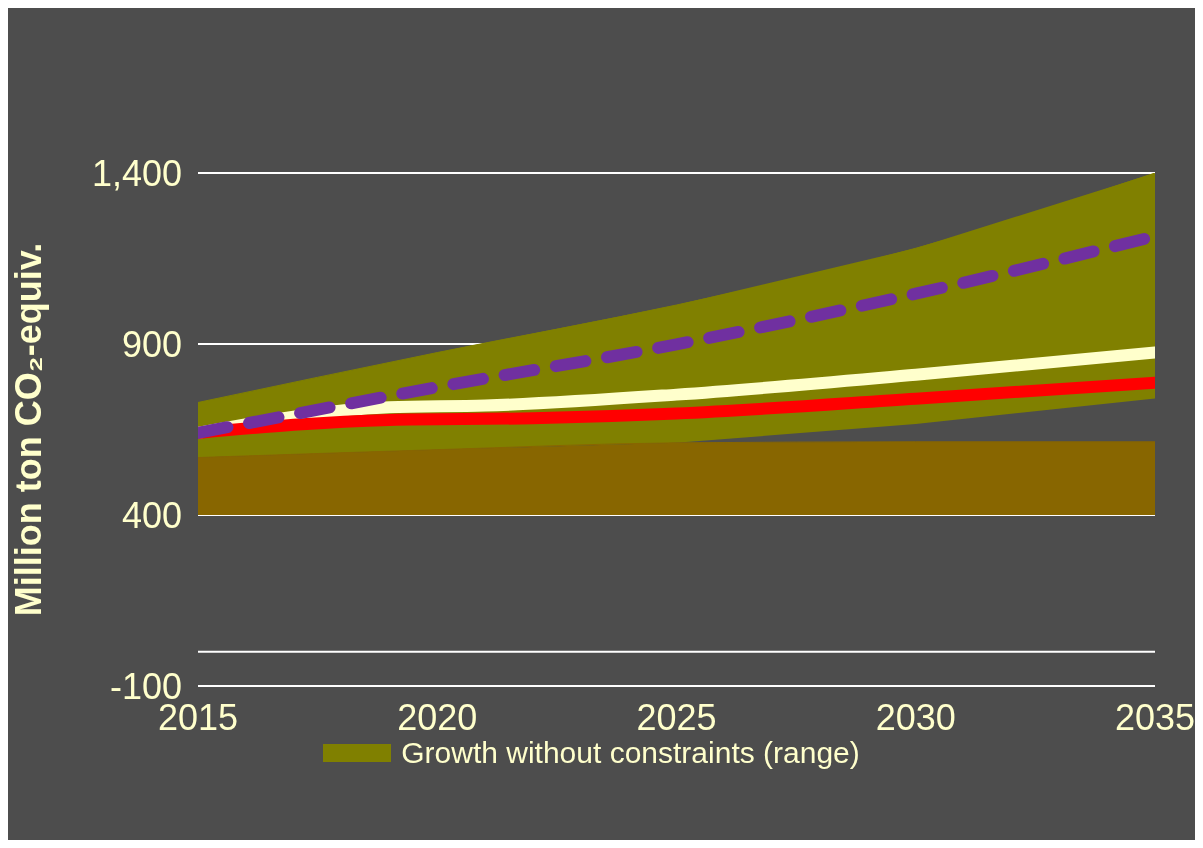 The image size is (1203, 848). I want to click on y-axis-title: Million ton CO₂-equiv., so click(28, 429).